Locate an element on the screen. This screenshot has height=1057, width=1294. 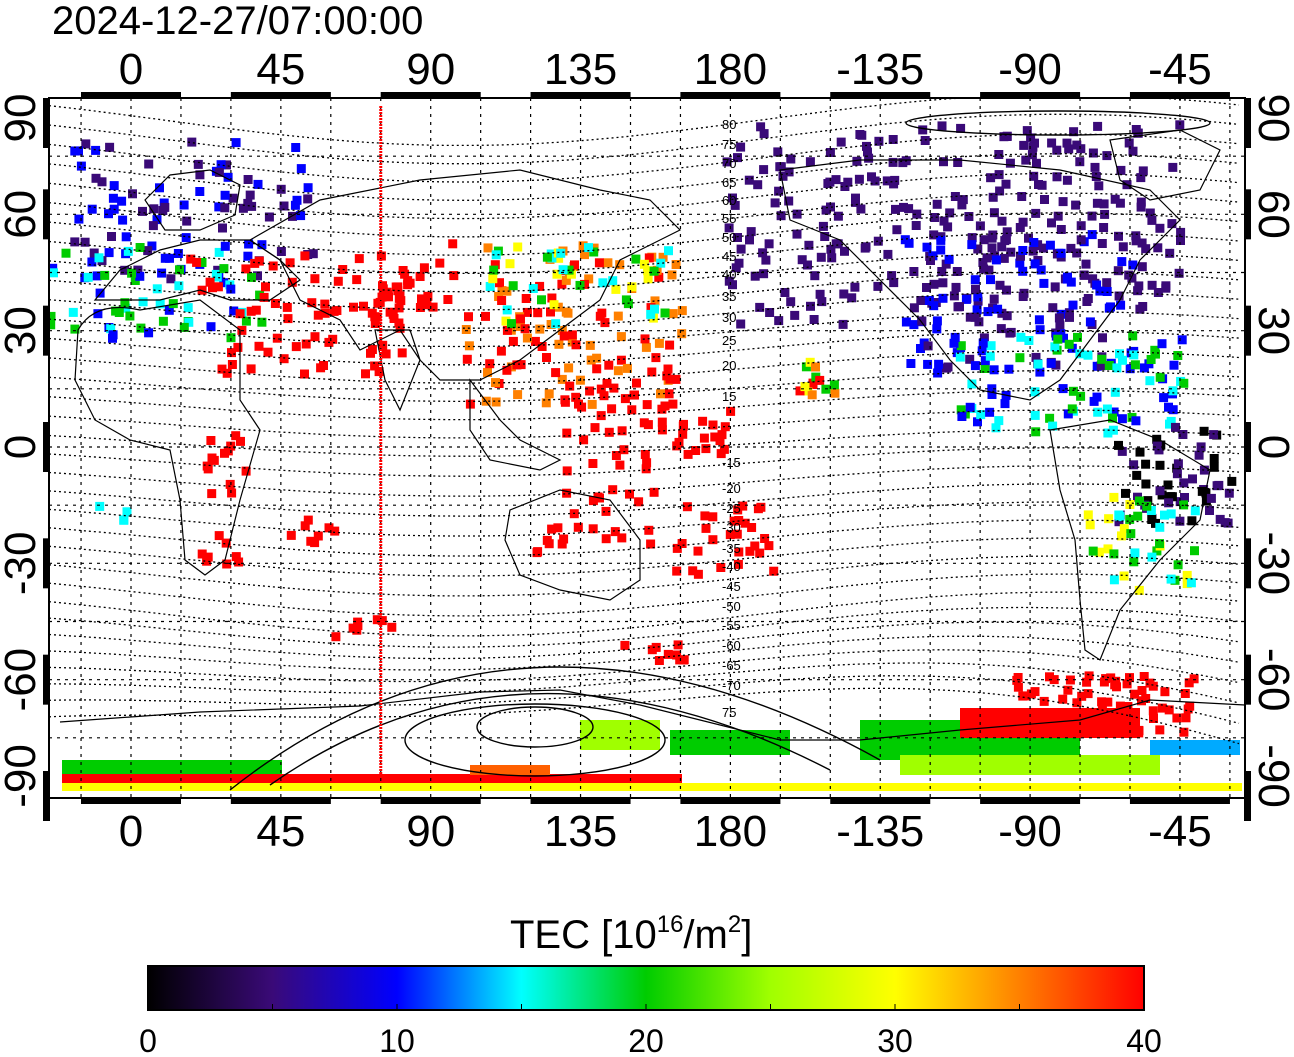
left-axis-bar is located at coordinates (46, 679).